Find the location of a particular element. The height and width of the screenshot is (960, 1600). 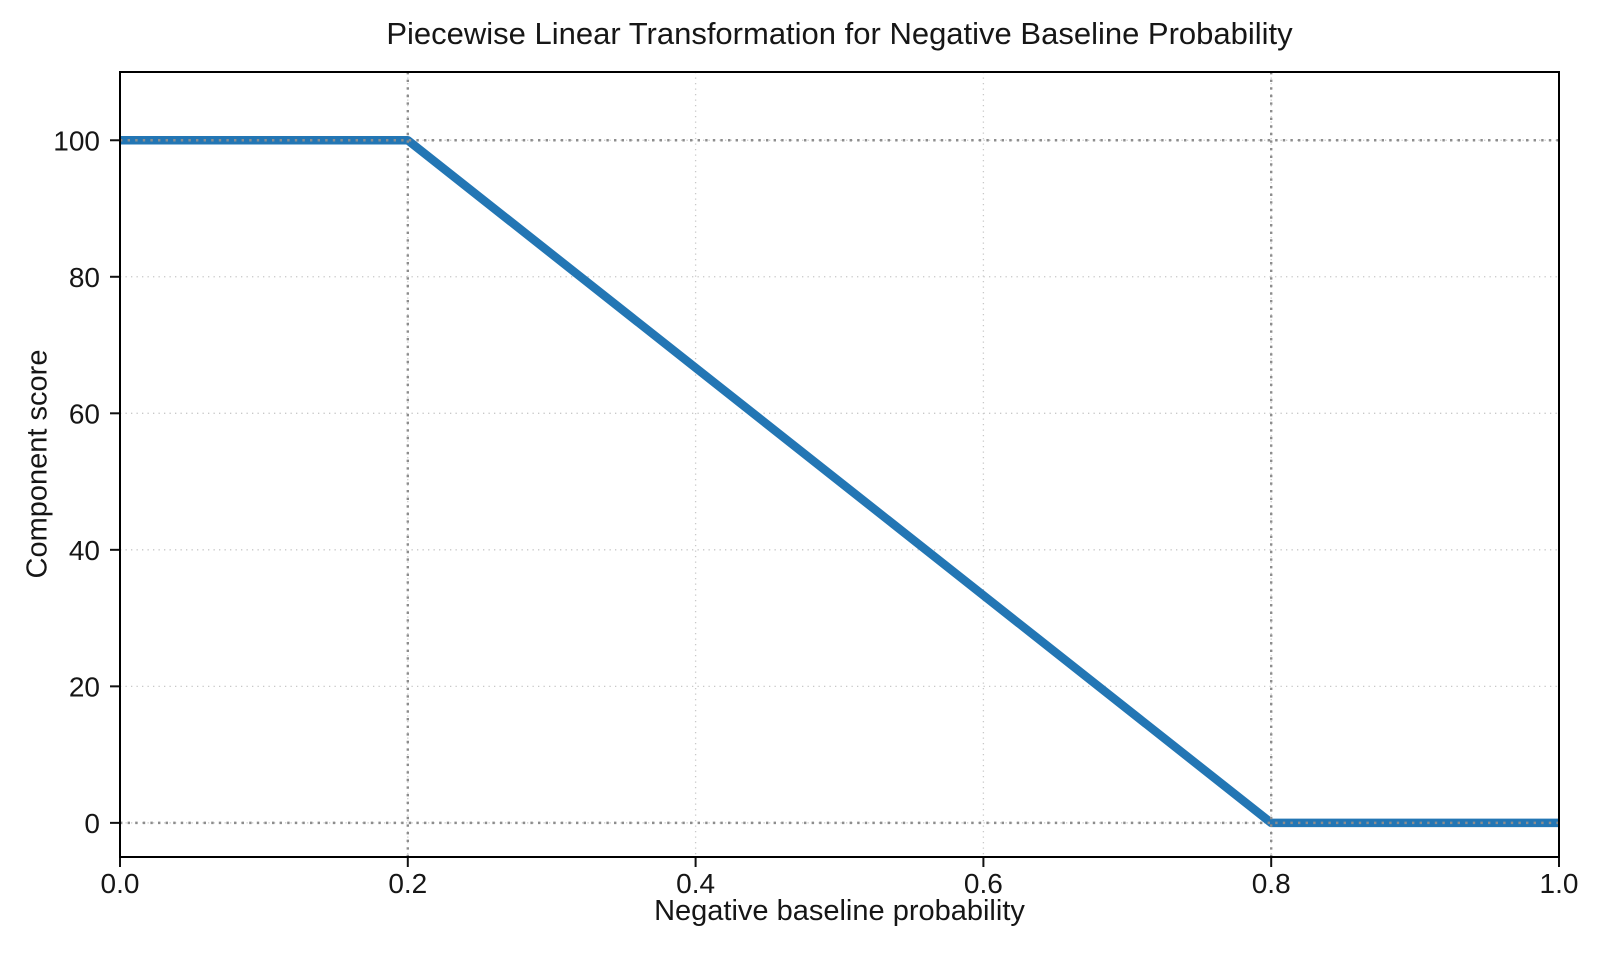

y-axis-label: Component score is located at coordinates (37, 464).